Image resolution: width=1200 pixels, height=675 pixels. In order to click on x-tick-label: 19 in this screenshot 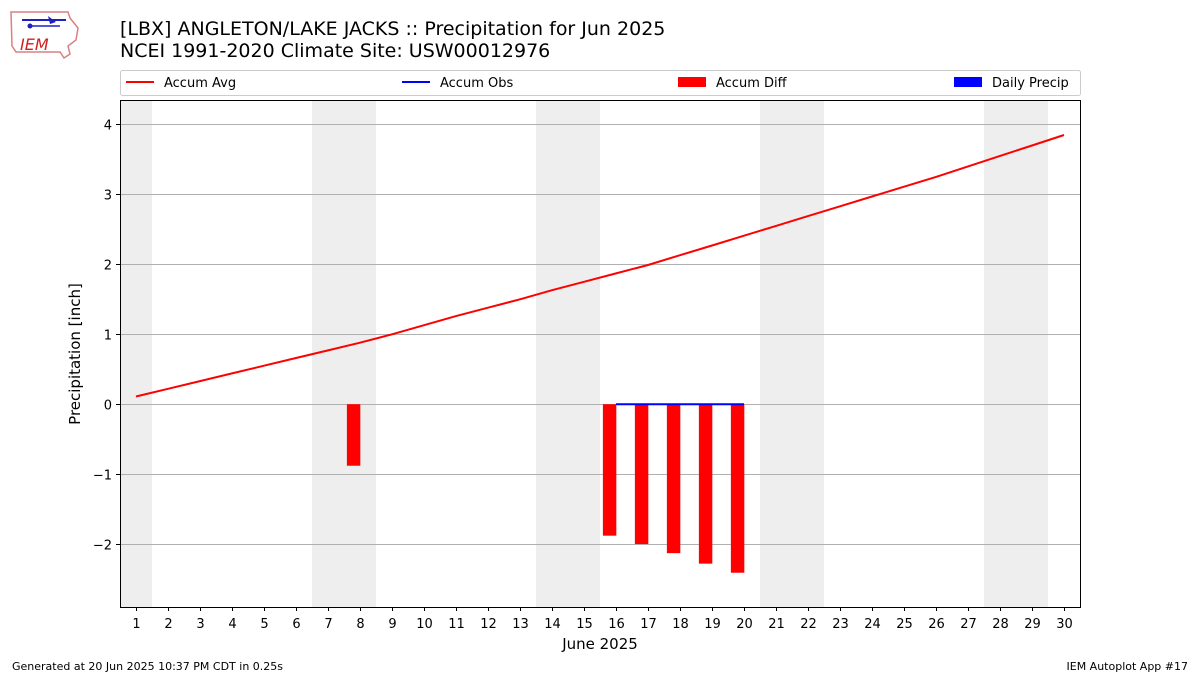, I will do `click(712, 624)`.